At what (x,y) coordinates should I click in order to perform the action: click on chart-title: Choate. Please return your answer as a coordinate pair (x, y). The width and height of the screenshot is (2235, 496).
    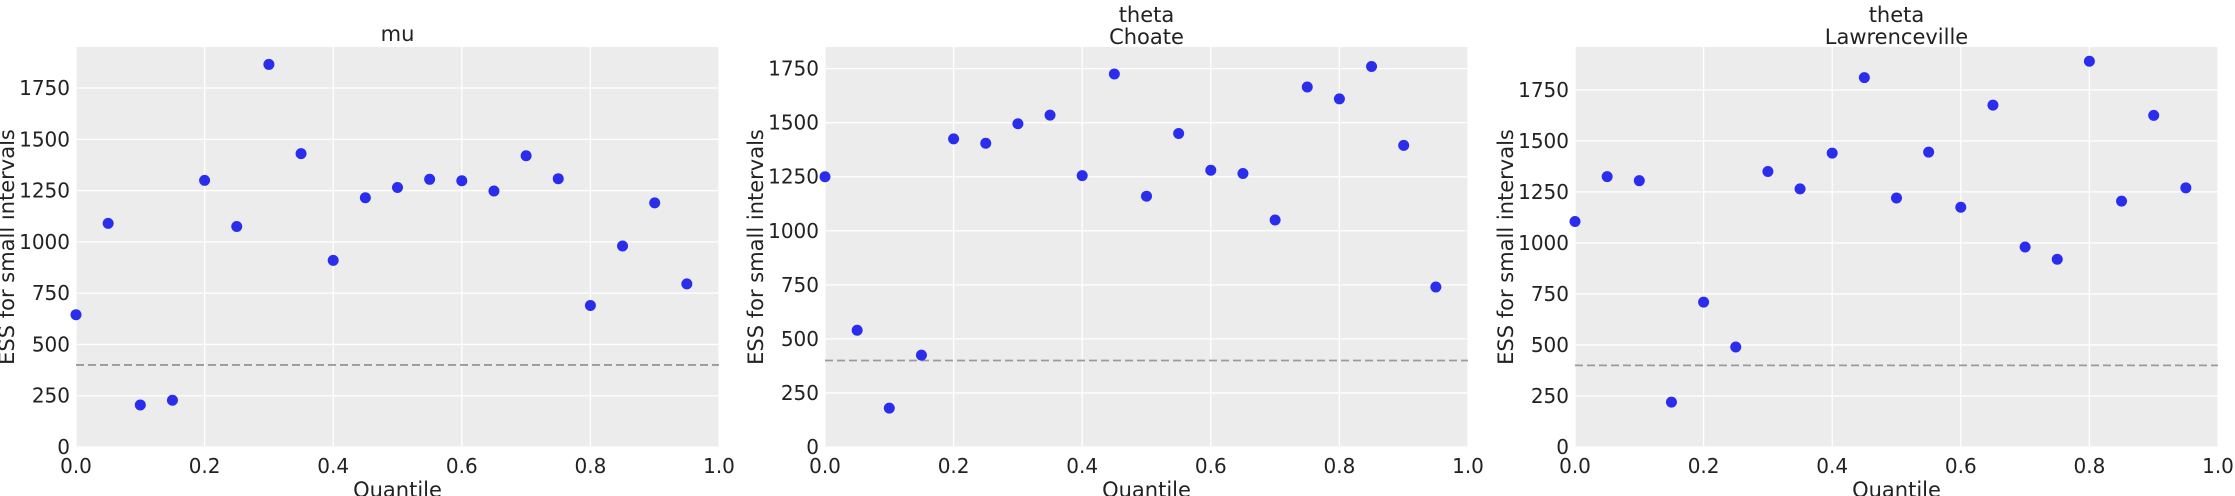
    Looking at the image, I should click on (1146, 37).